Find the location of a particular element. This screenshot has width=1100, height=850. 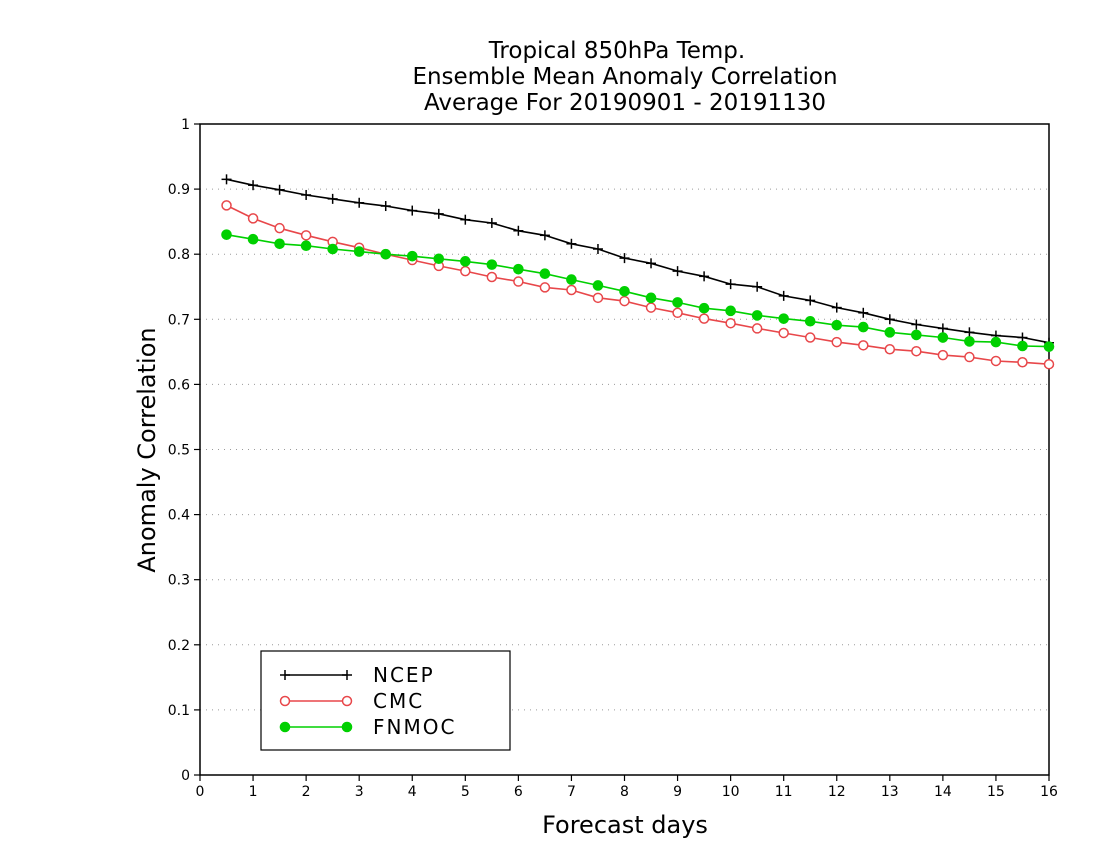

series-line-cmc is located at coordinates (638, 284).